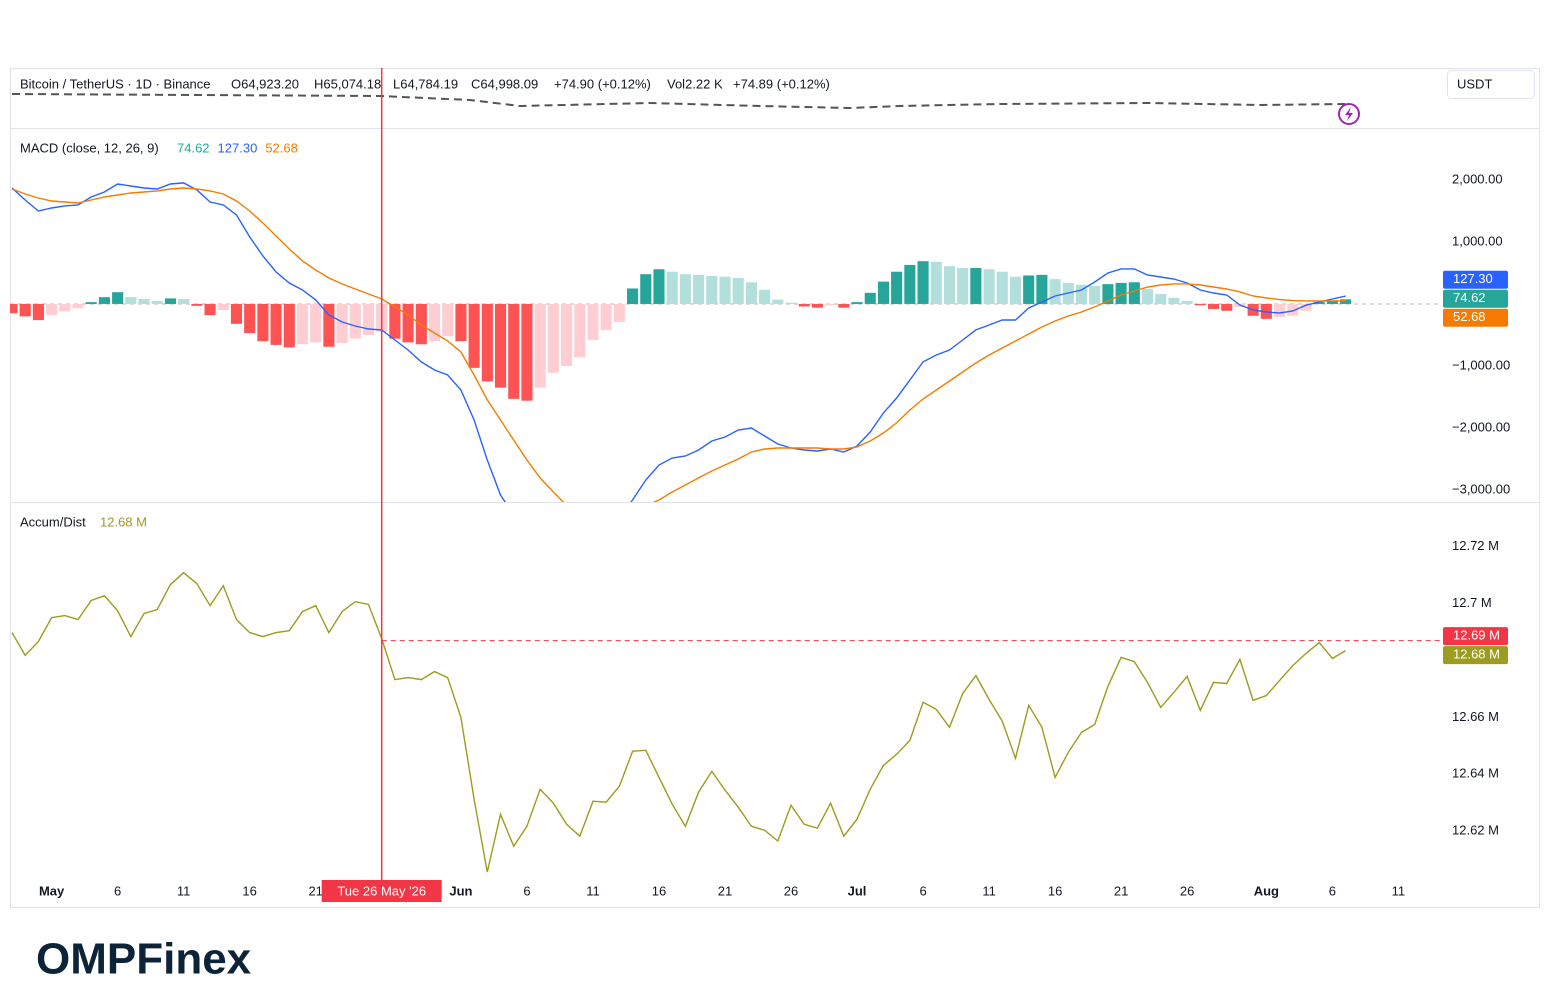 This screenshot has height=1000, width=1550. I want to click on y2-tick-label: 12.62 M, so click(1475, 830).